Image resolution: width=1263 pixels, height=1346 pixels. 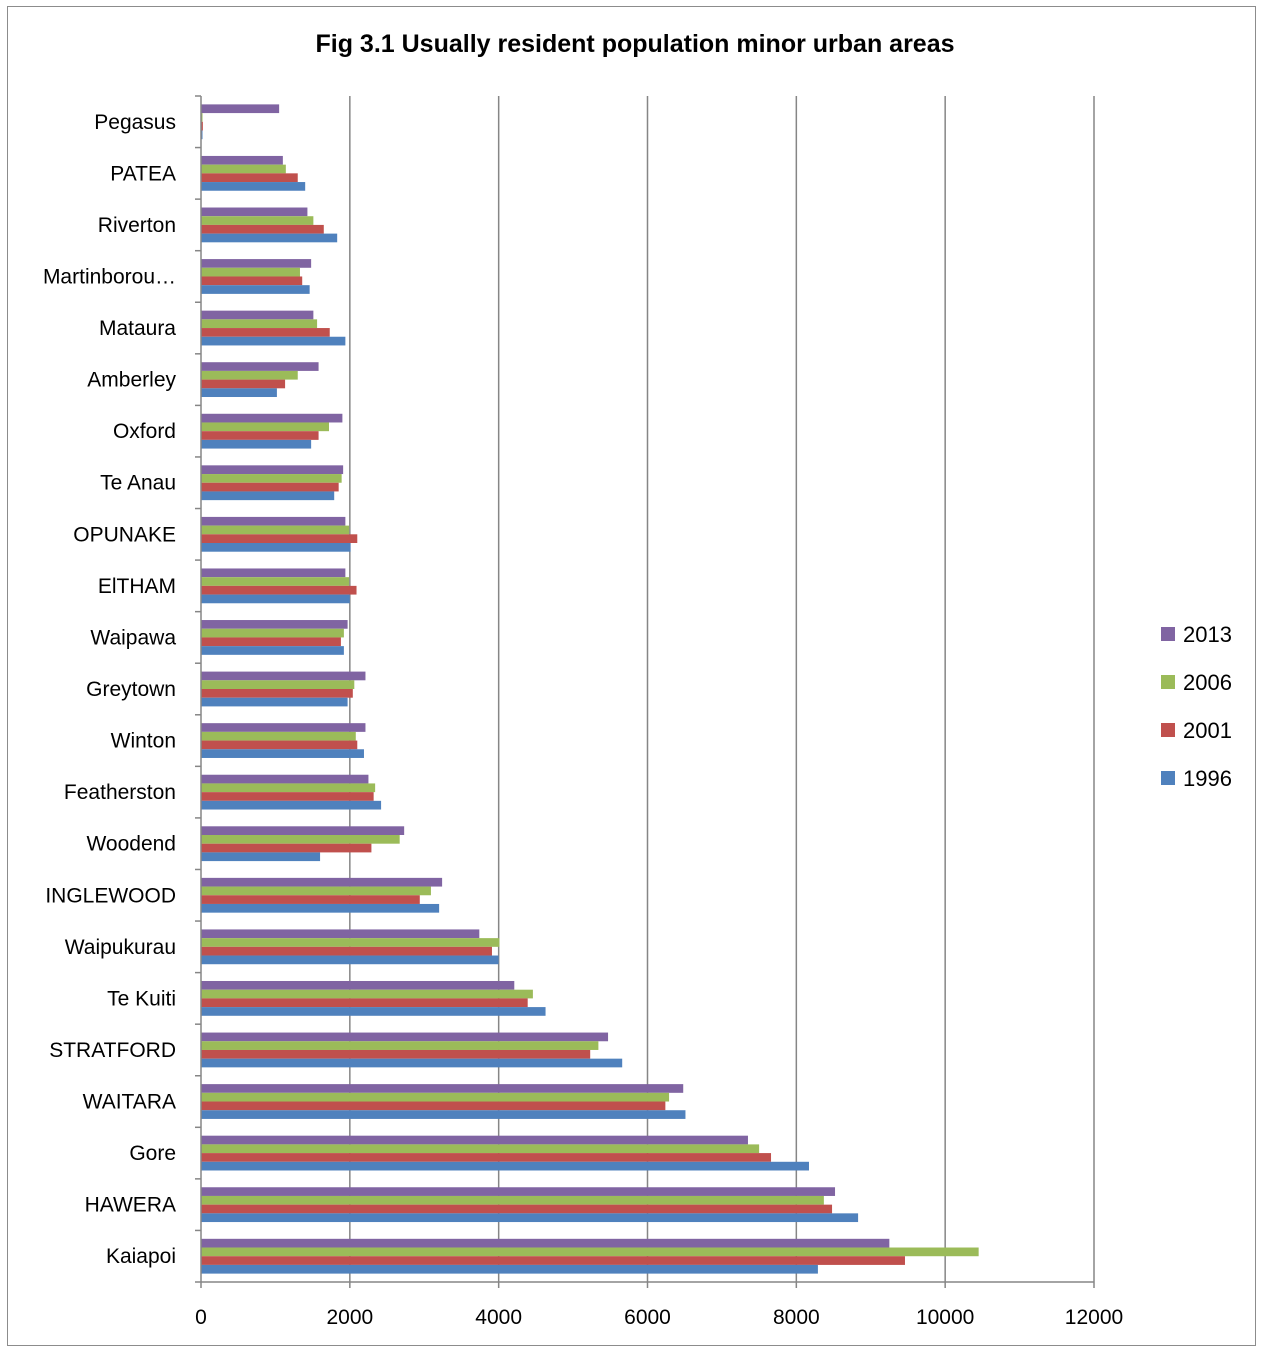 I want to click on category-label: STRATFORD, so click(x=112, y=1050).